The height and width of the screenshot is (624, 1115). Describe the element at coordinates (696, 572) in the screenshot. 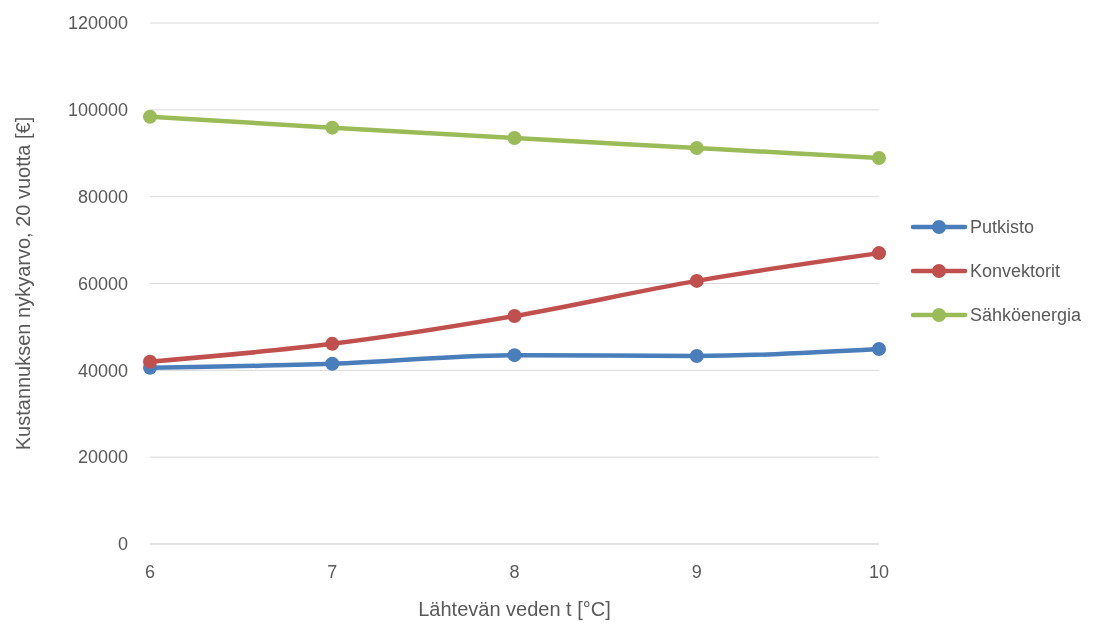

I see `x-tick-label: 9` at that location.